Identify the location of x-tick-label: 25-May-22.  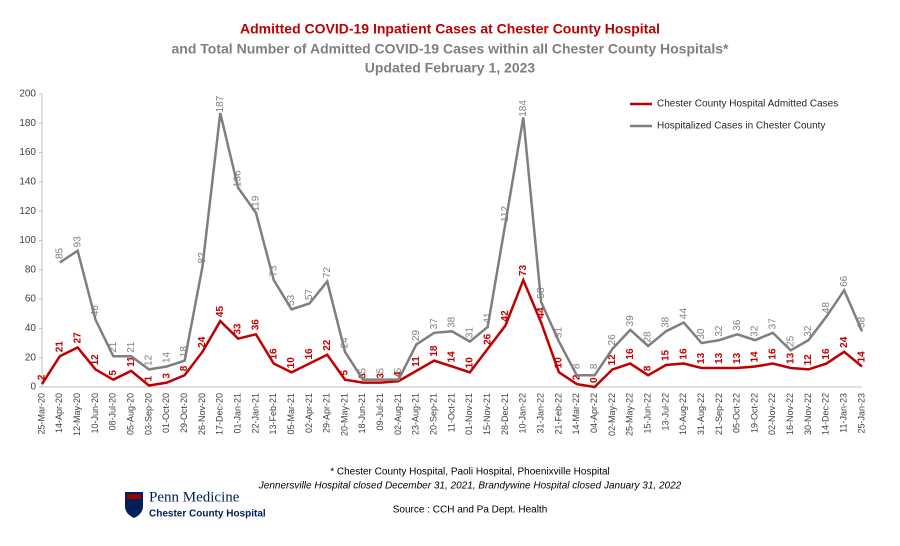
(630, 414).